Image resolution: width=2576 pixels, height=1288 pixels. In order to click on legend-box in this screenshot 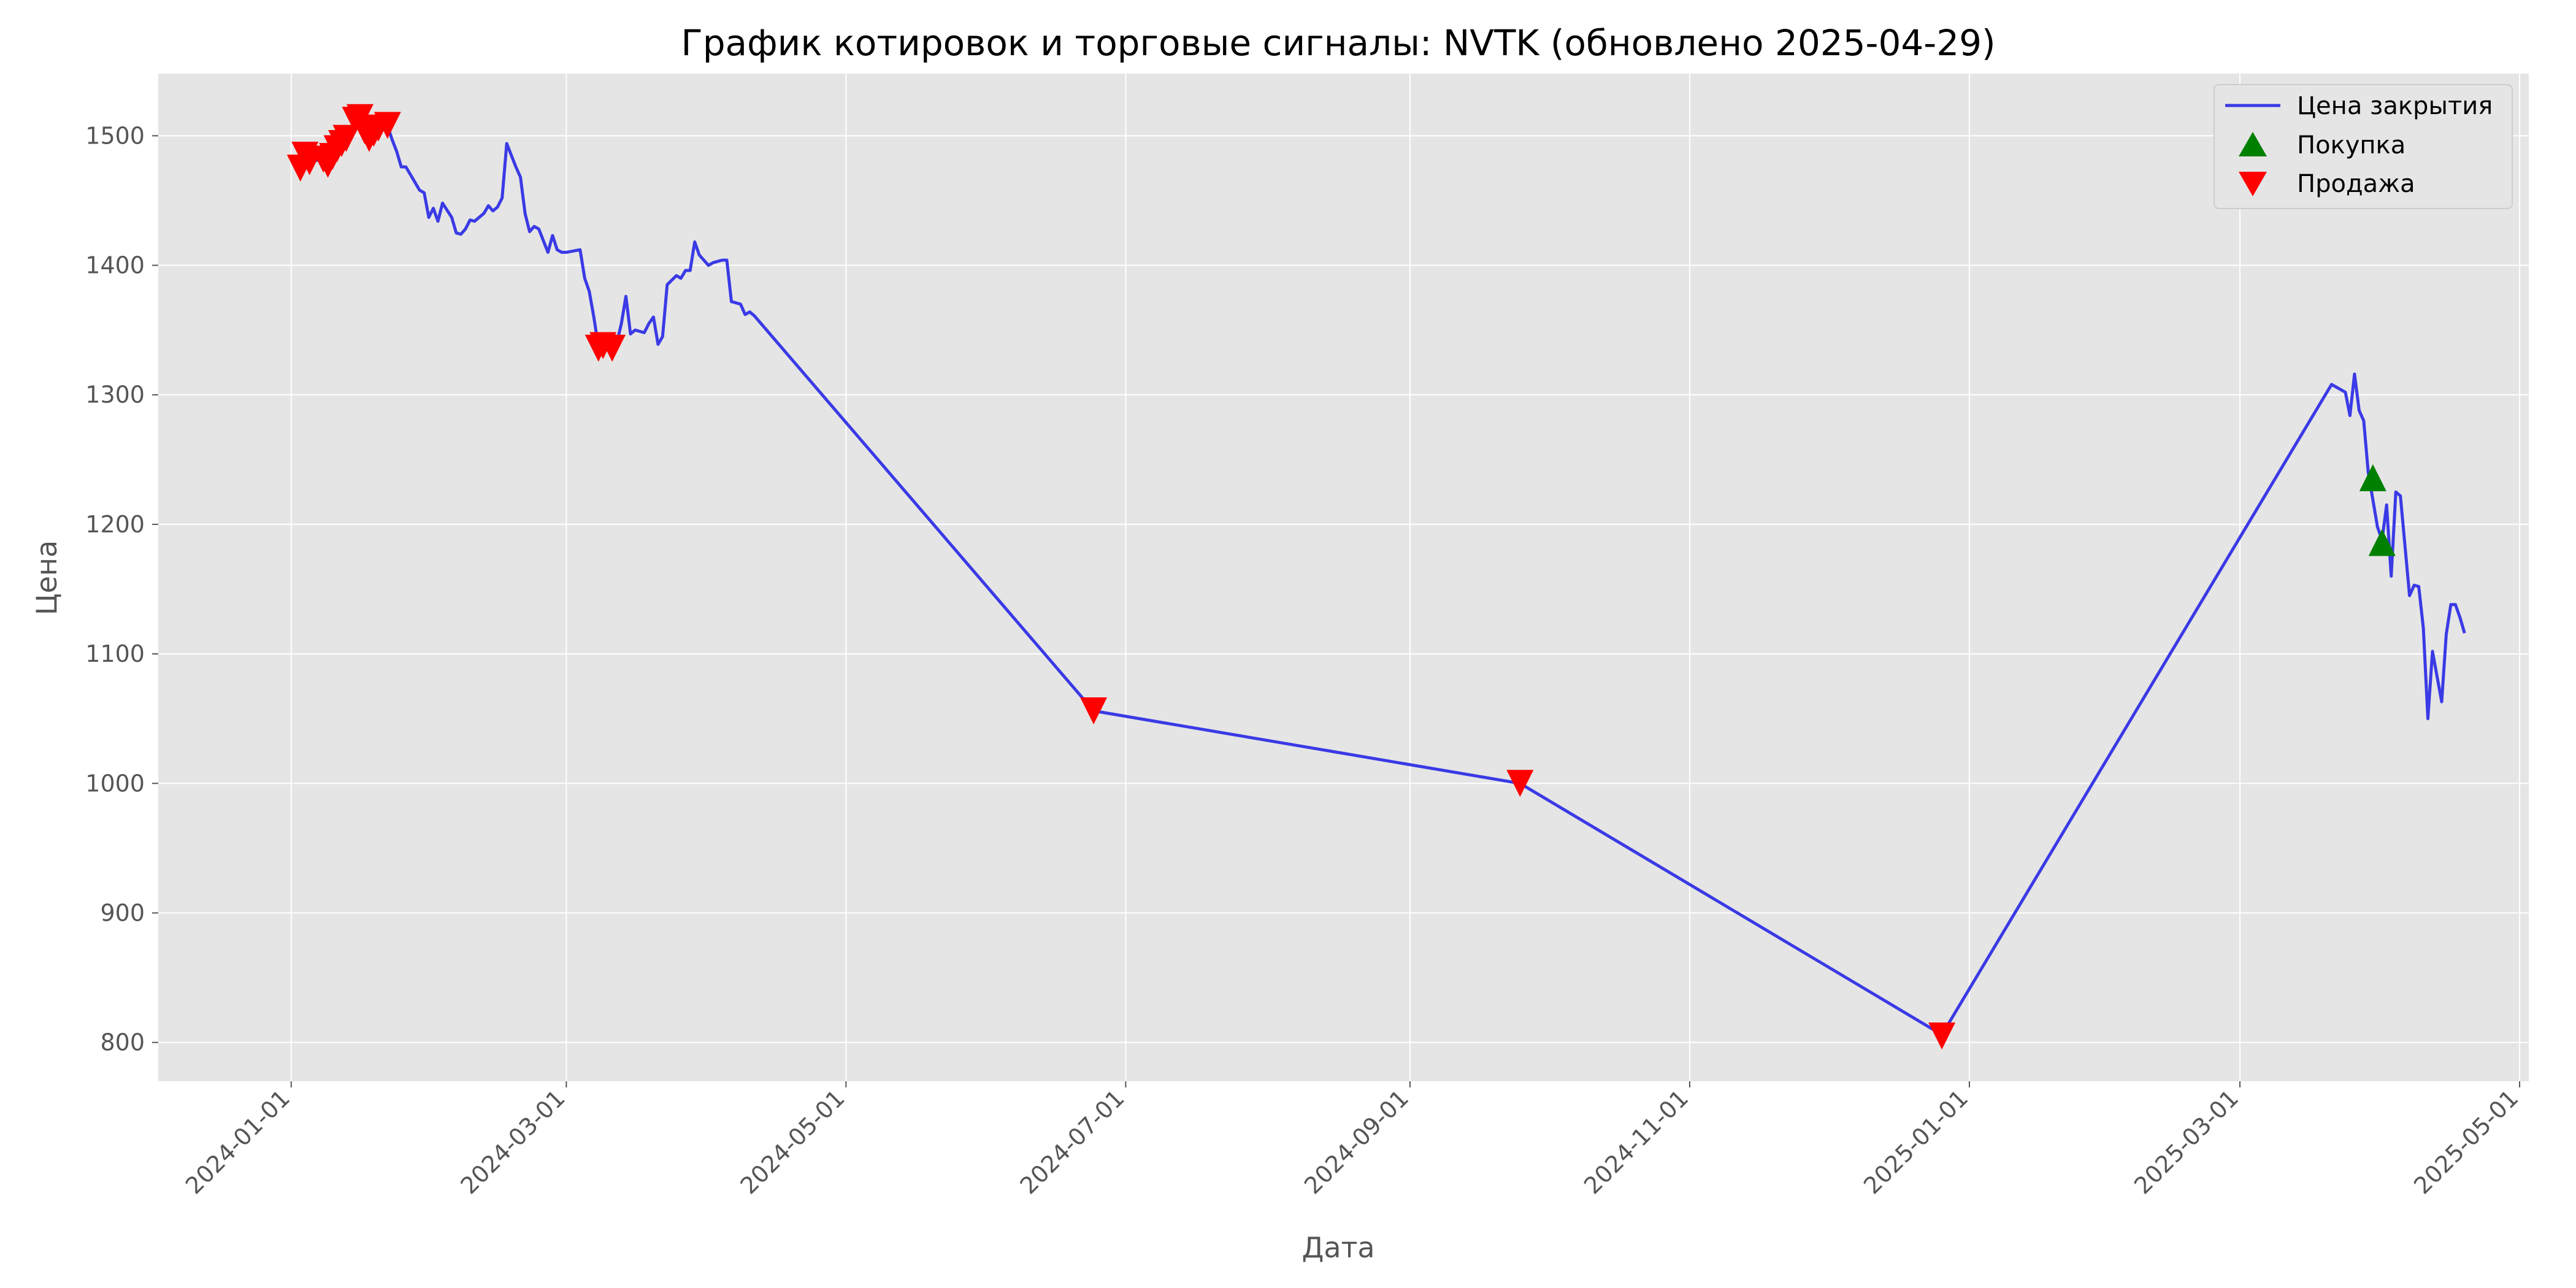, I will do `click(2363, 146)`.